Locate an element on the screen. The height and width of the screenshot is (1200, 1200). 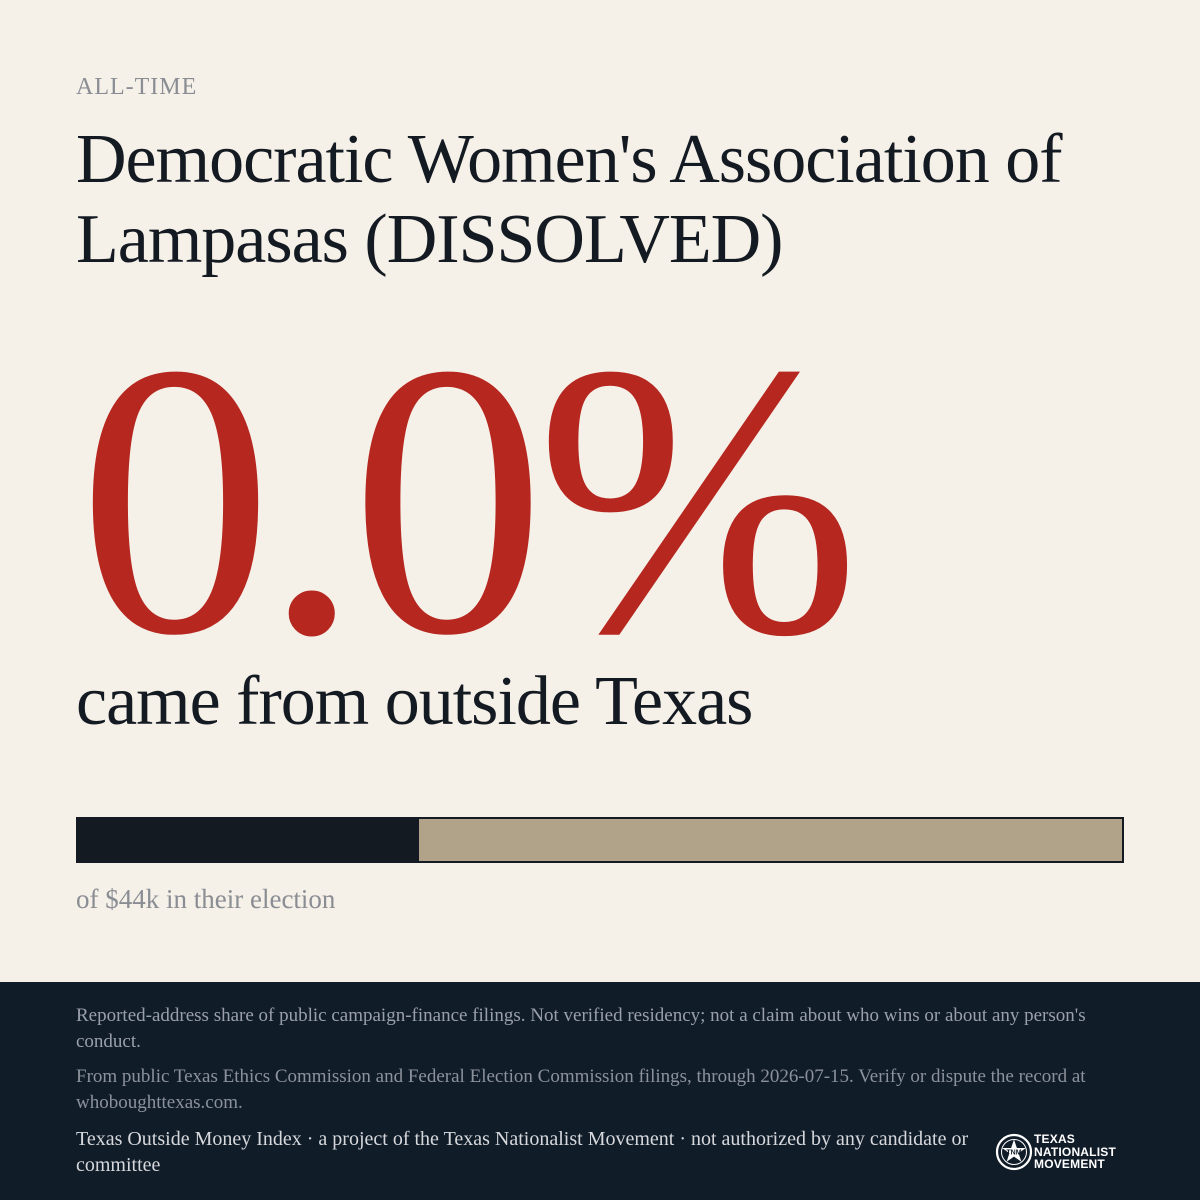
tnm-logo: TNM TEXAS NATIONALIST MOVEMENT is located at coordinates (1059, 1154).